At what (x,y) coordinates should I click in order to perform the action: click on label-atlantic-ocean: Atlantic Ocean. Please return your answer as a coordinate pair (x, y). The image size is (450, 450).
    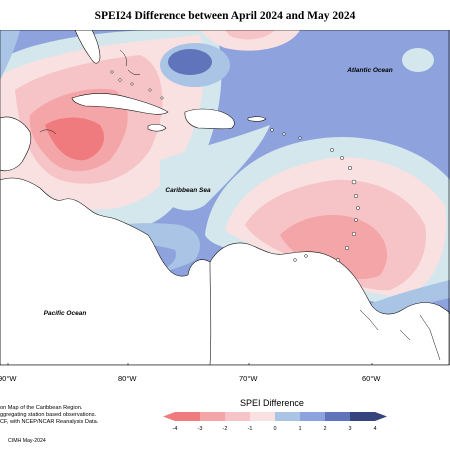
    Looking at the image, I should click on (369, 70).